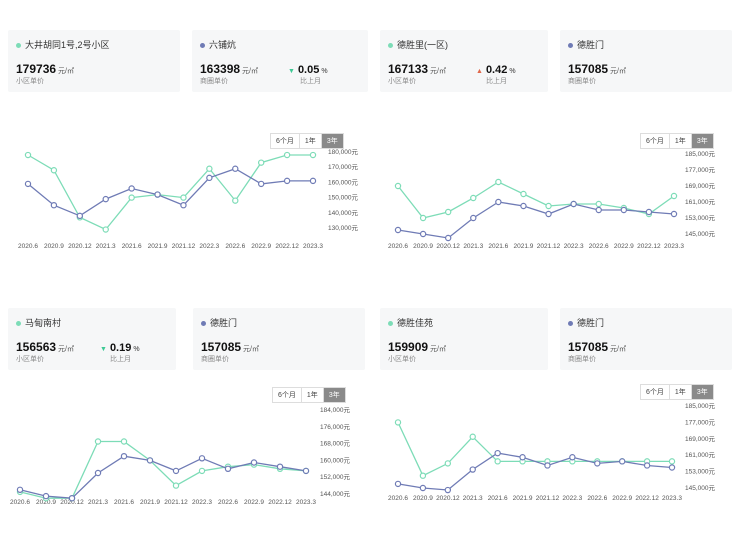 This screenshot has width=740, height=555. Describe the element at coordinates (343, 213) in the screenshot. I see `y-tick-label: 140,000元` at that location.